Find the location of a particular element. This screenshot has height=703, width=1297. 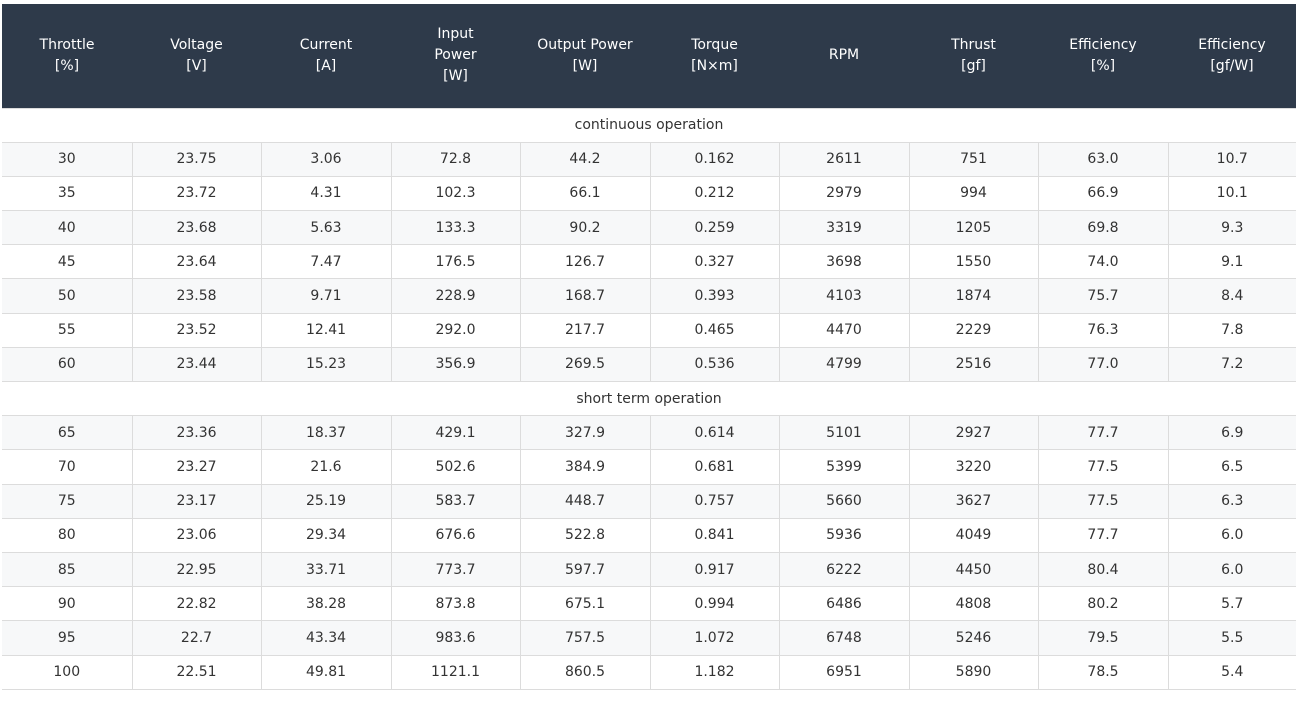

table-cell: 90 is located at coordinates (67, 604).